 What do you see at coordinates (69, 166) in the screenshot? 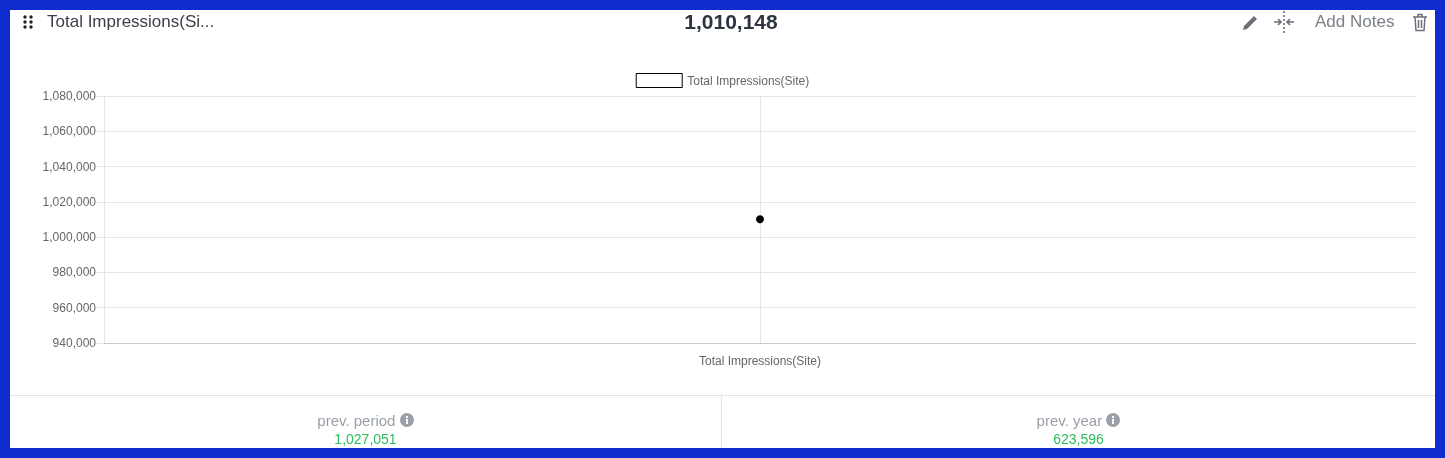
I see `y-tick-label: 1,040,000` at bounding box center [69, 166].